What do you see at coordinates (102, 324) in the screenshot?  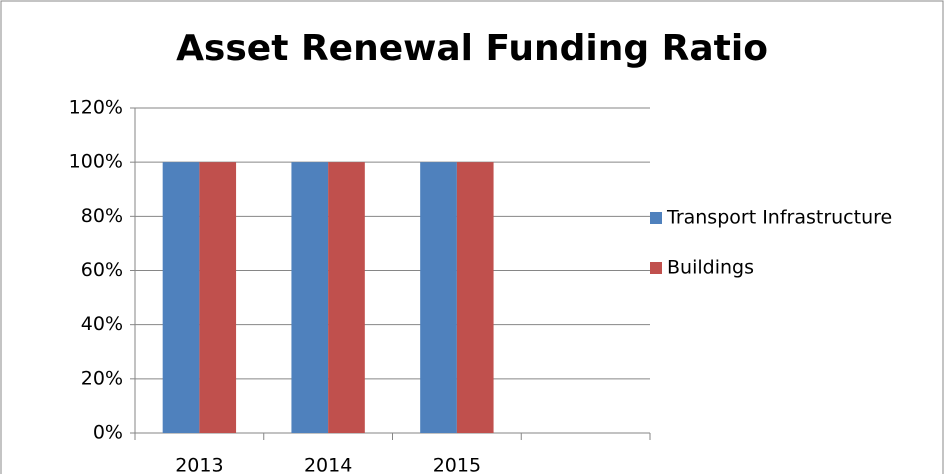 I see `y-tick-label: 40%` at bounding box center [102, 324].